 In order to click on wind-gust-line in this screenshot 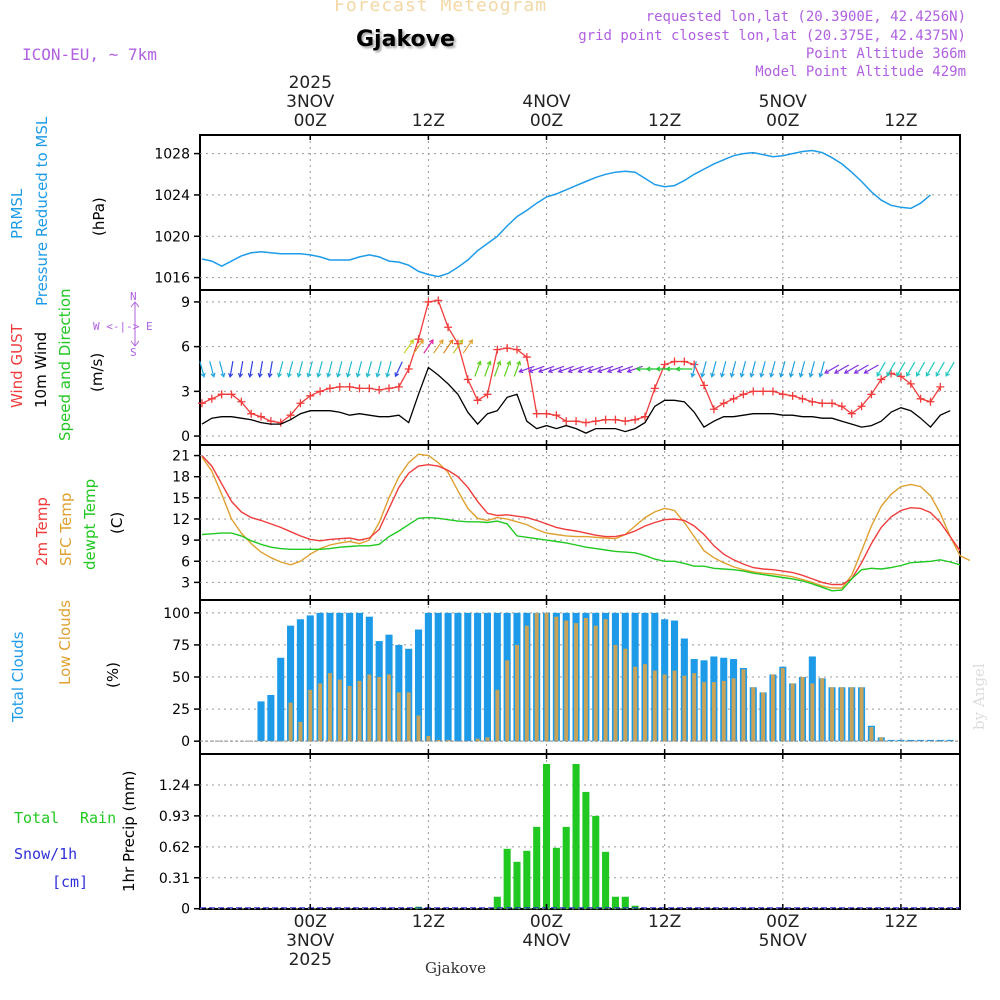, I will do `click(571, 361)`.